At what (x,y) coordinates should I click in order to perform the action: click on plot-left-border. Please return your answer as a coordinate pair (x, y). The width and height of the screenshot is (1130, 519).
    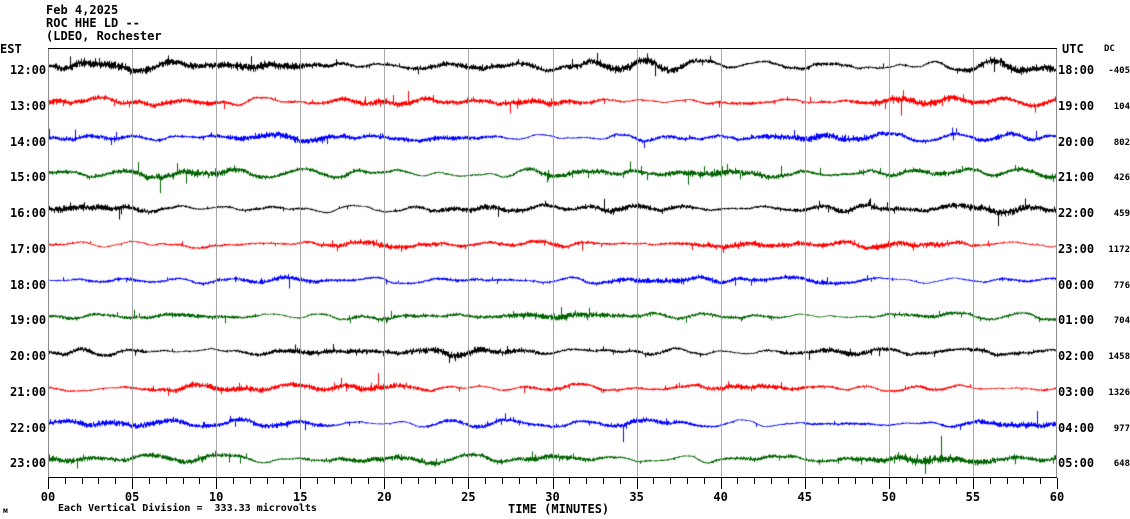
    Looking at the image, I should click on (48, 262).